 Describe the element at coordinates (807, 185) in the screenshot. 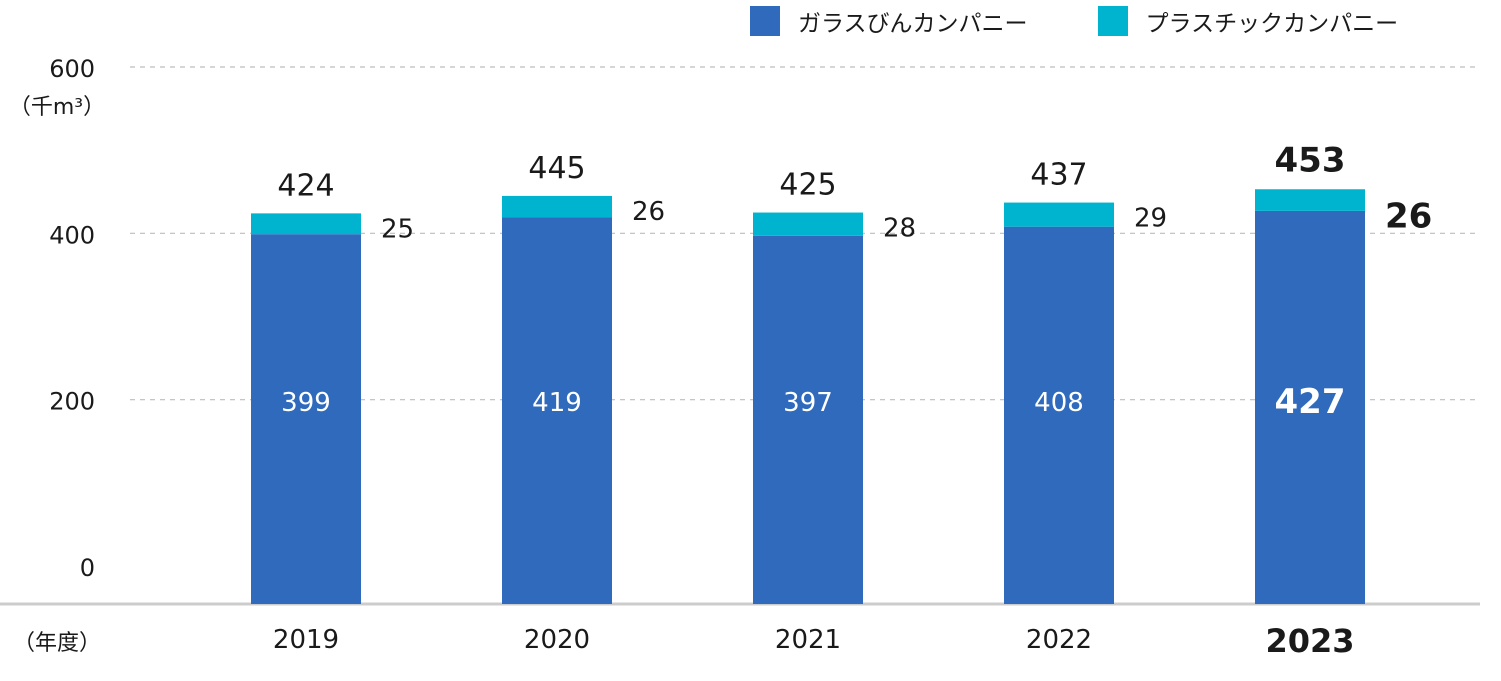

I see `data-label-total-2021: 425` at that location.